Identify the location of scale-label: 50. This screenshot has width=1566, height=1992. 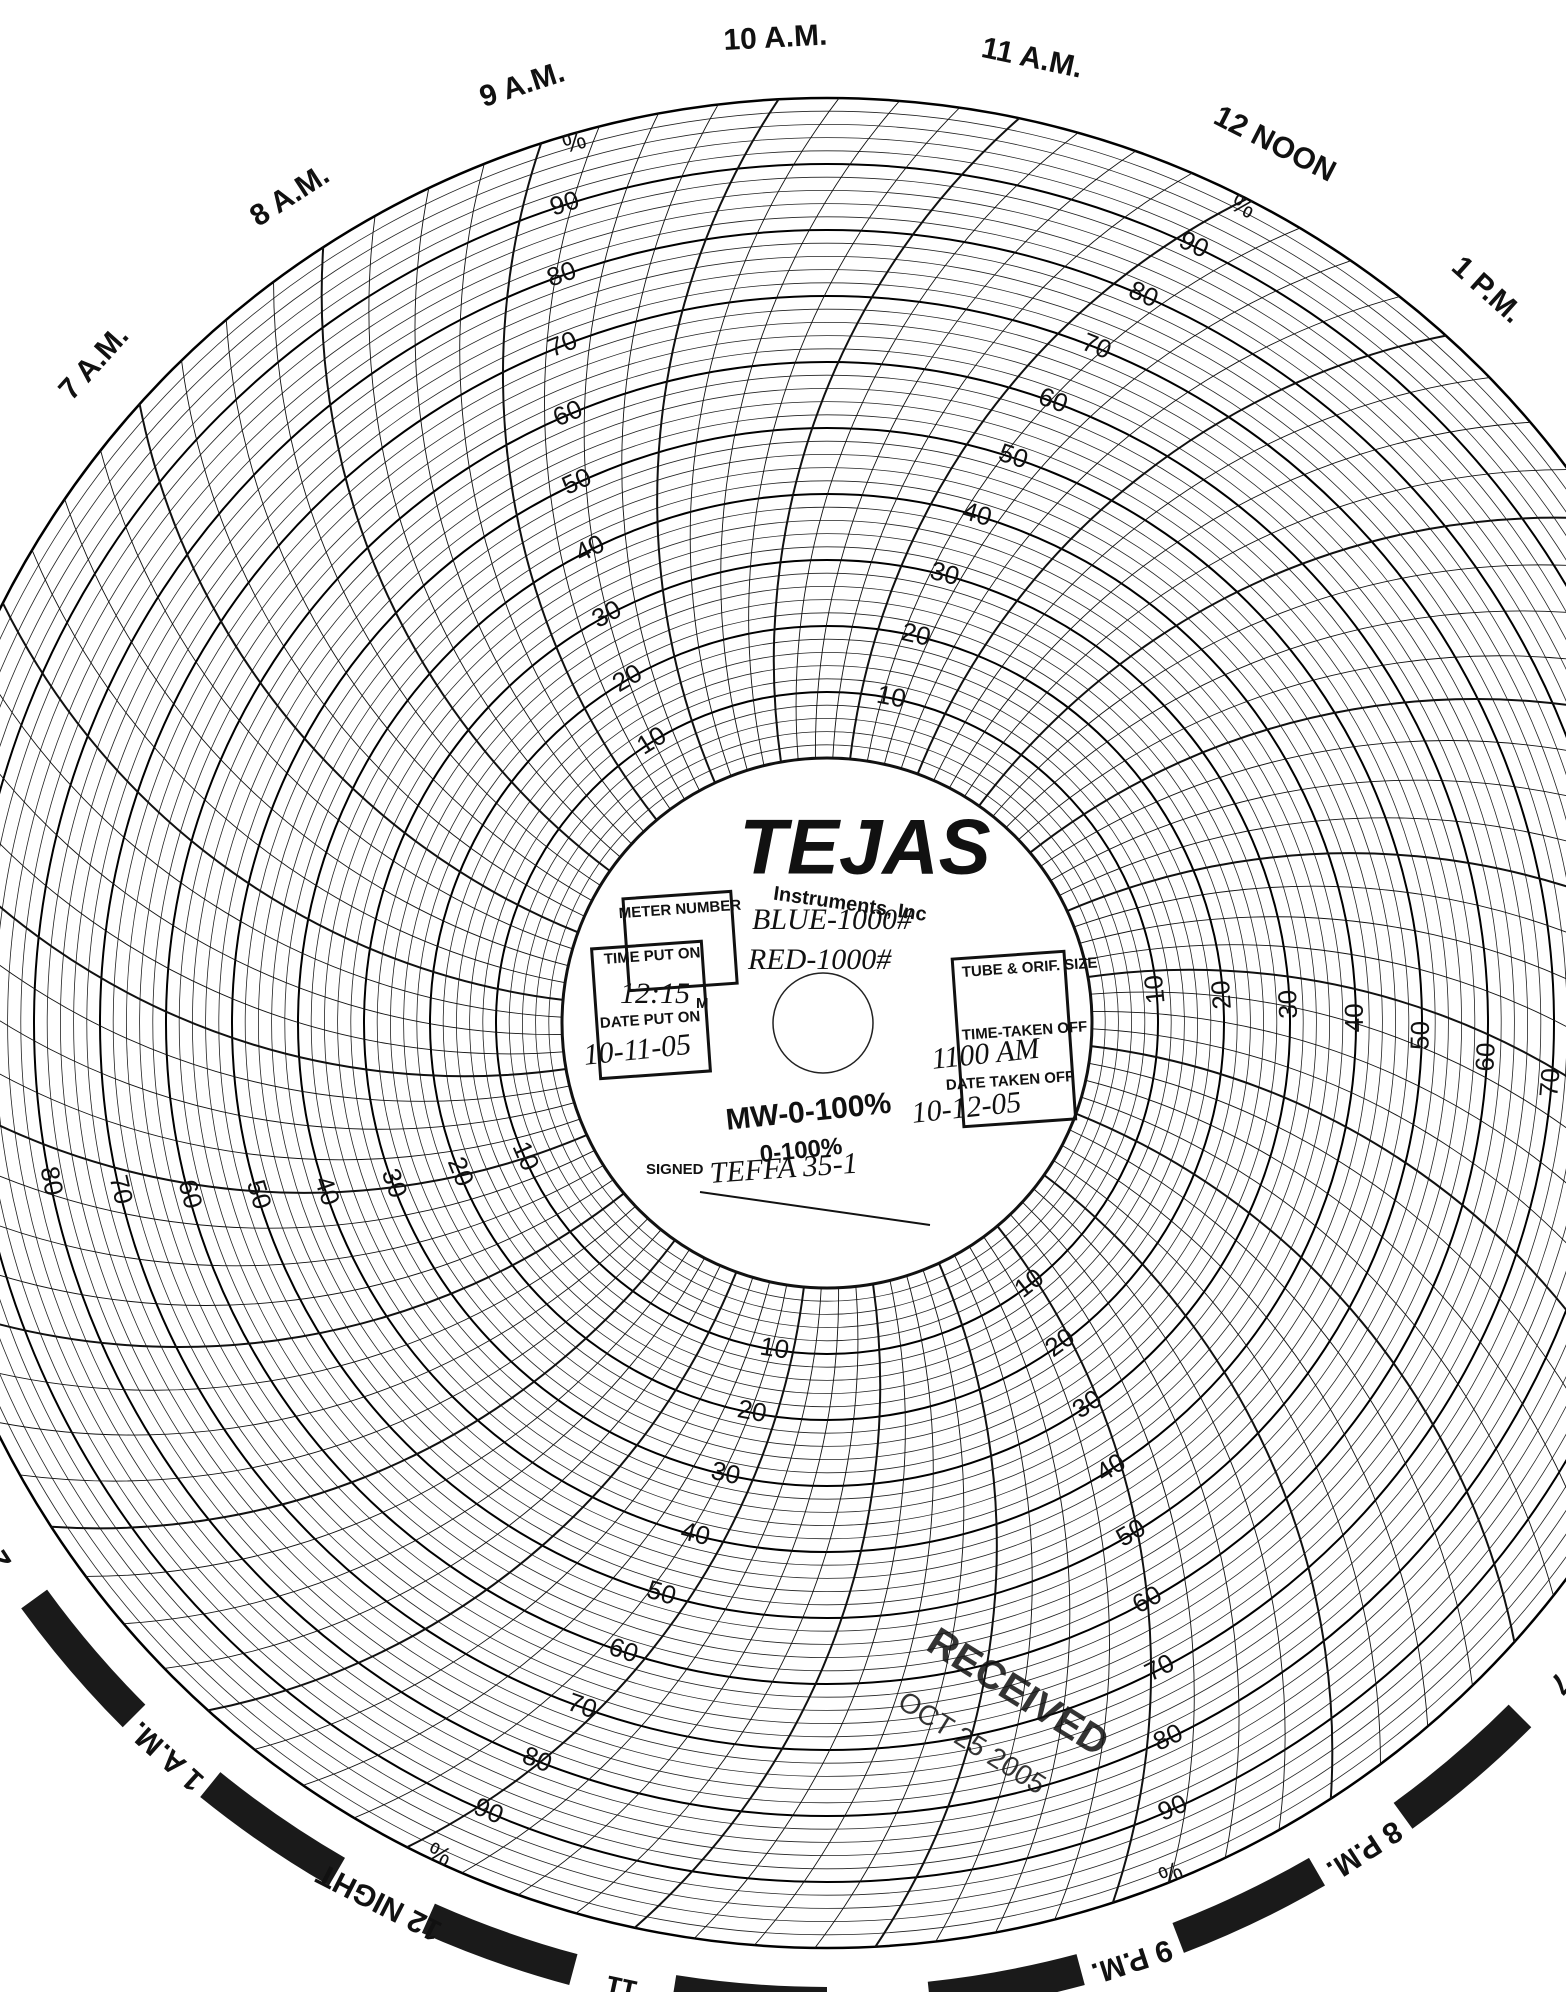
(1419, 1036).